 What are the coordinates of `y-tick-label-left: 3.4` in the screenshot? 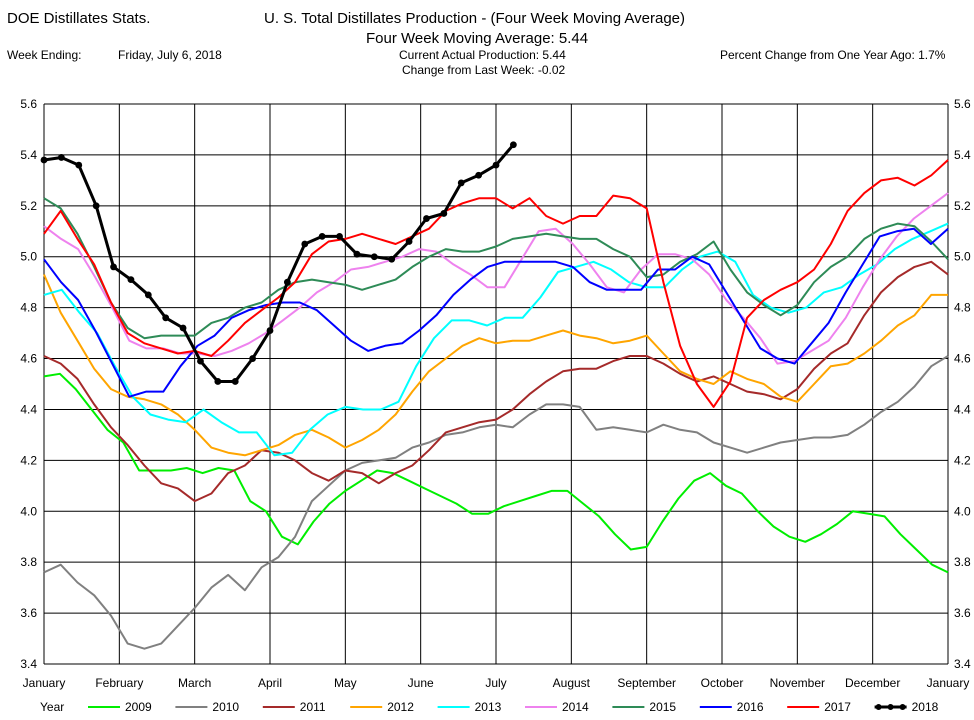 It's located at (28, 664).